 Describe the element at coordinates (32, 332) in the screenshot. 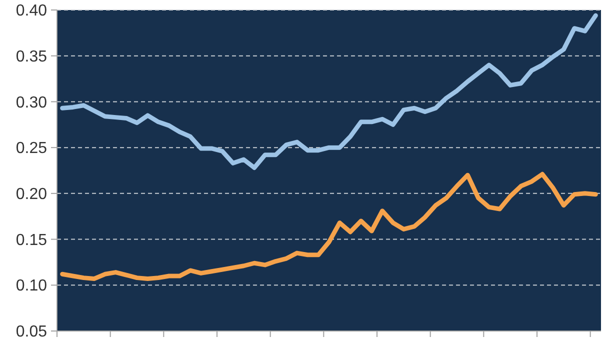

I see `y-tick-label: 0.05` at that location.